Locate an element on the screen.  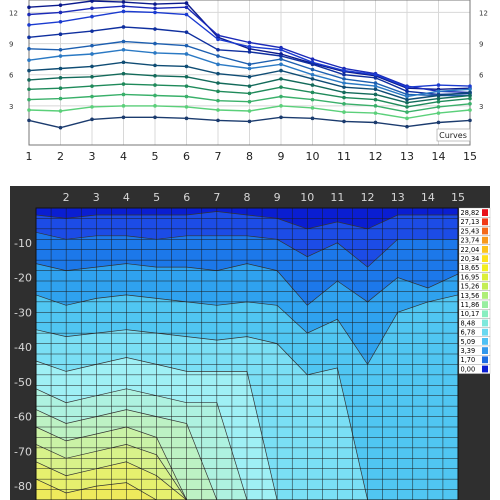
heatmap-xtick: 14 is located at coordinates (428, 197).